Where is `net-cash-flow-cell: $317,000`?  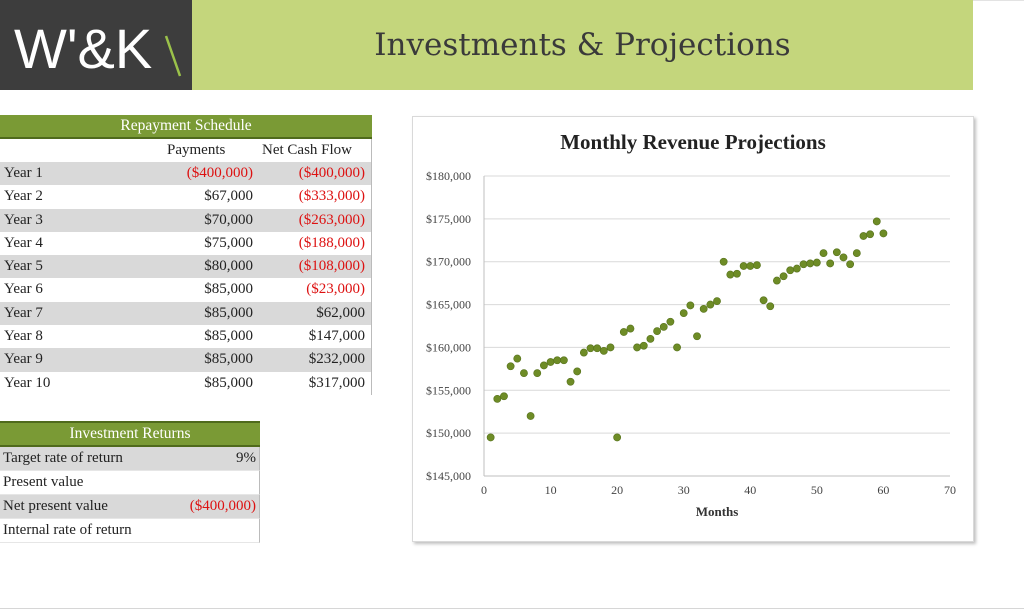
net-cash-flow-cell: $317,000 is located at coordinates (336, 382).